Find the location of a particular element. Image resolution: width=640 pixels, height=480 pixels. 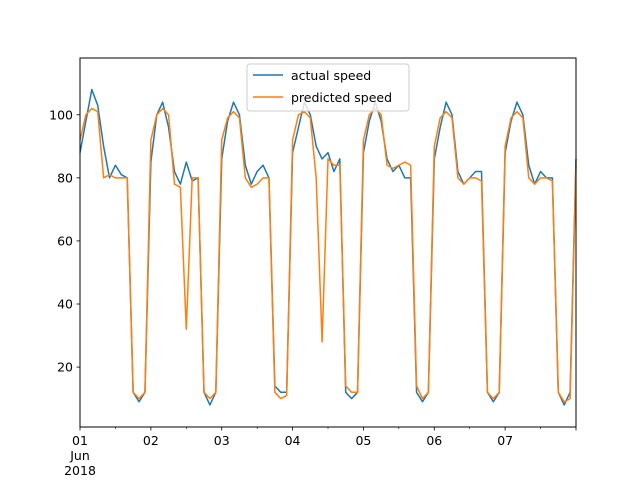

x-tick-label: 01 is located at coordinates (80, 440).